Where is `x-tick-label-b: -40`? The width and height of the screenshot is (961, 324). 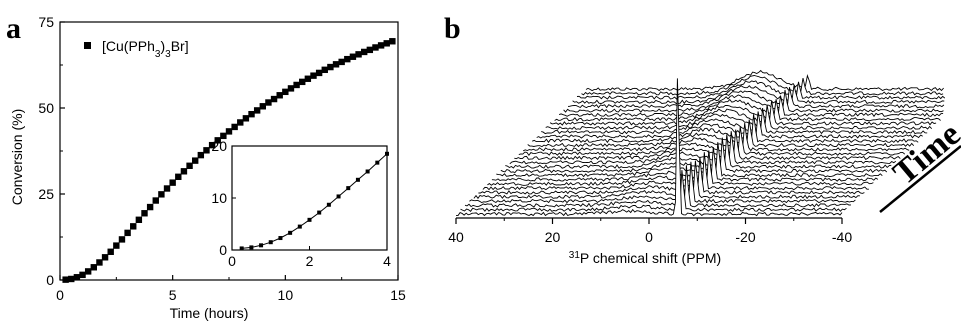 x-tick-label-b: -40 is located at coordinates (842, 237).